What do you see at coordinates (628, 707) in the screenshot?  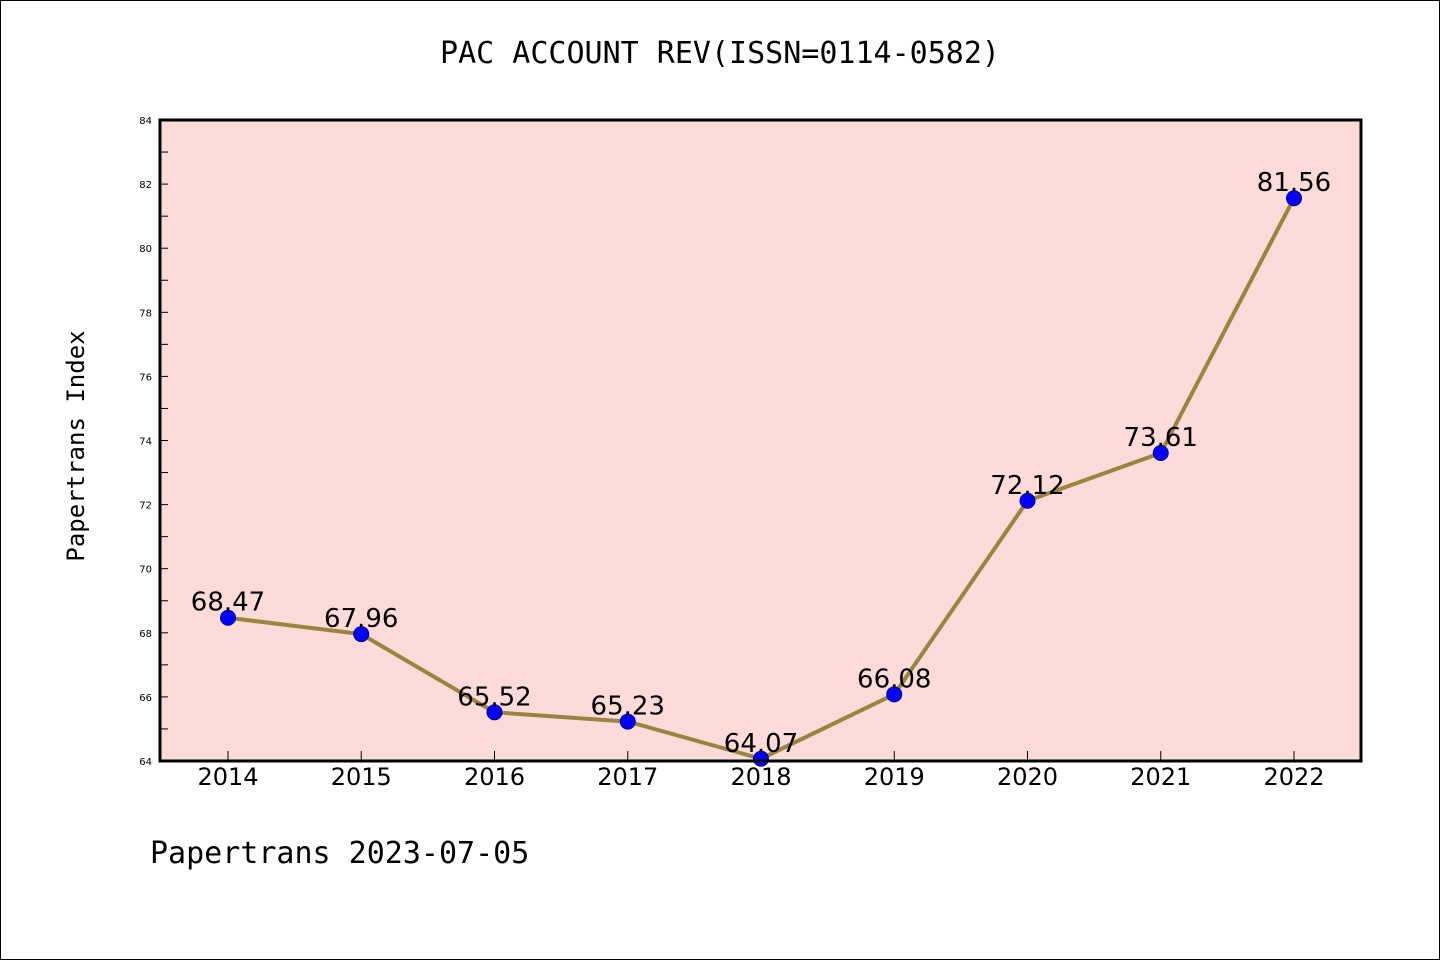 I see `data-label: 65.23` at bounding box center [628, 707].